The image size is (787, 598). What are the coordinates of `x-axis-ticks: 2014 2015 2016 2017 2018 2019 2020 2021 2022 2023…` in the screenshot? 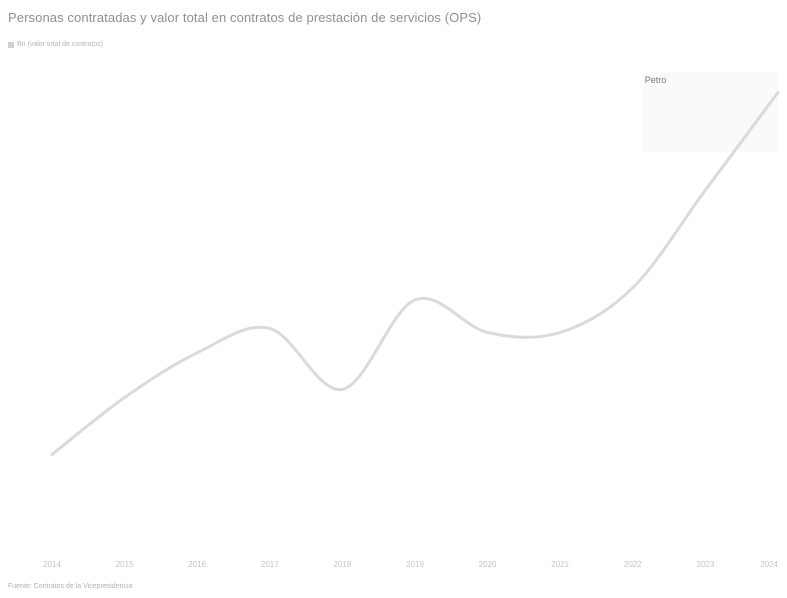 It's located at (410, 564).